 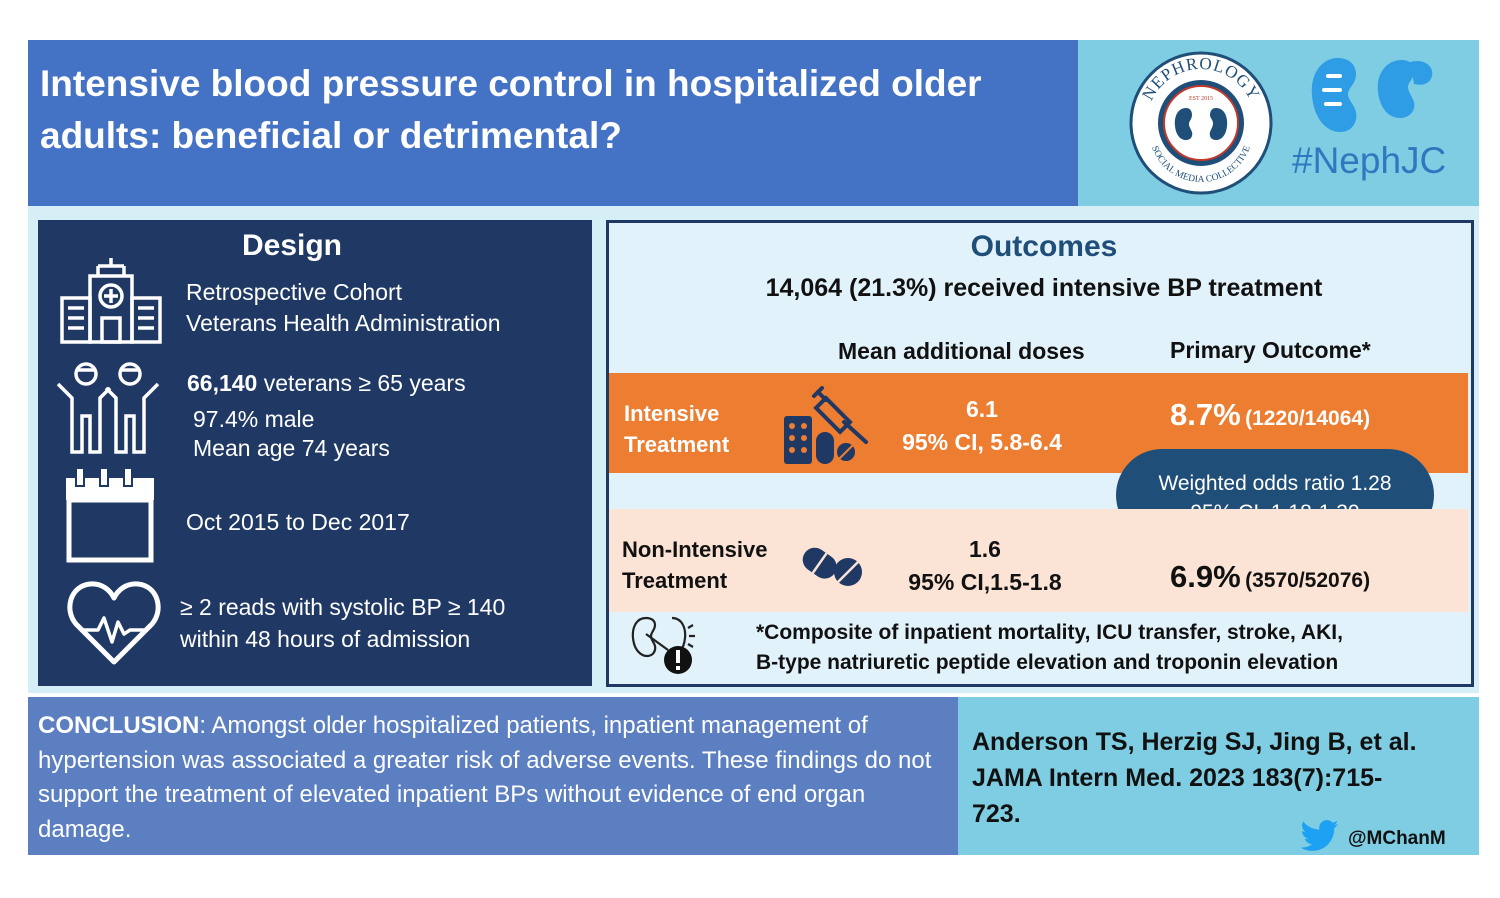 What do you see at coordinates (1270, 350) in the screenshot?
I see `column-header-primary: Primary Outcome*` at bounding box center [1270, 350].